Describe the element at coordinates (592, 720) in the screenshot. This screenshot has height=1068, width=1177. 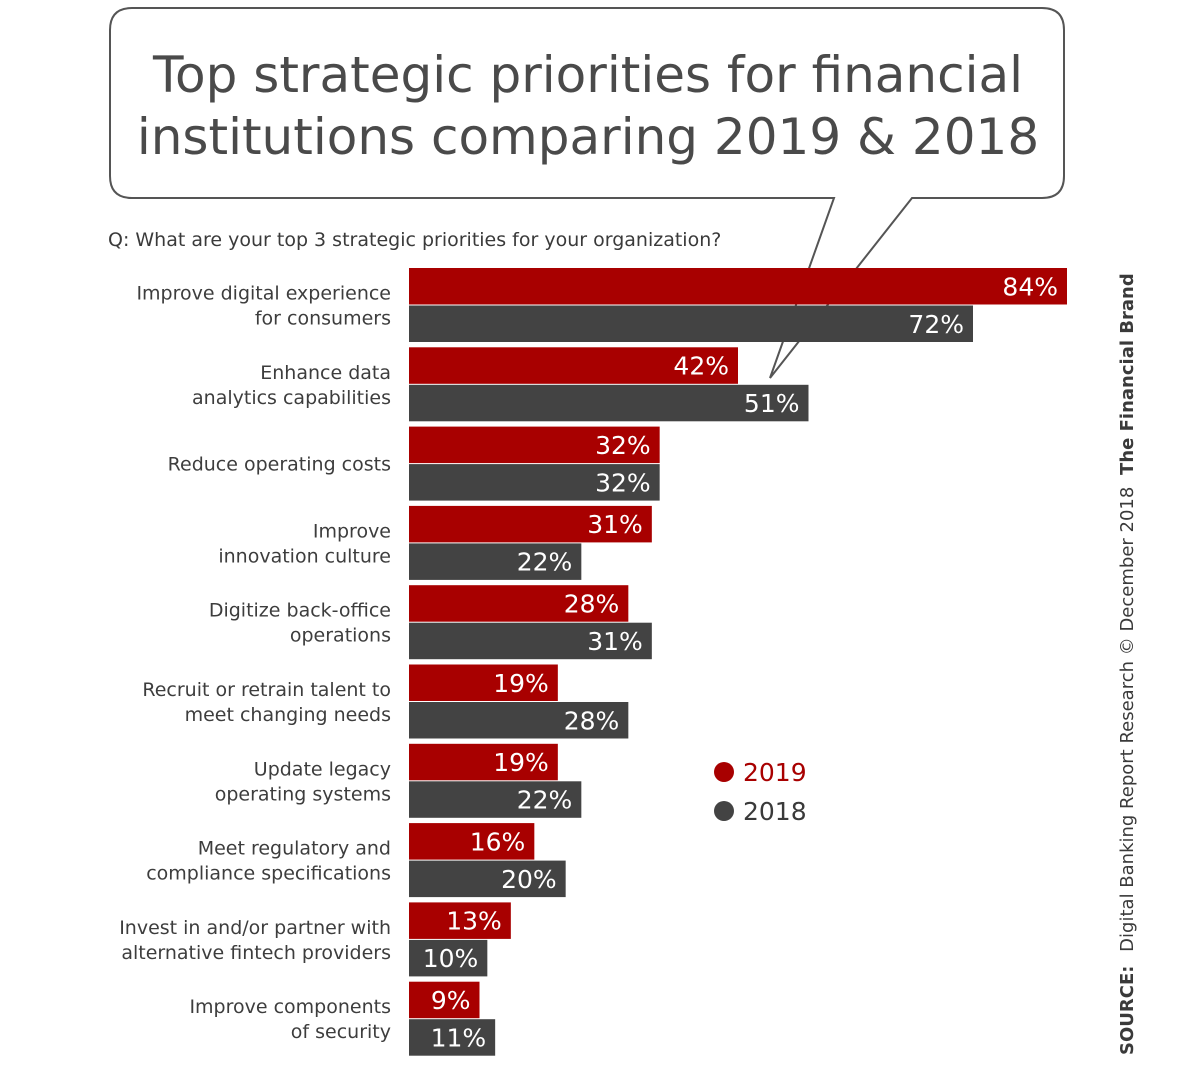
I see `value-label-2018-5: 28%` at that location.